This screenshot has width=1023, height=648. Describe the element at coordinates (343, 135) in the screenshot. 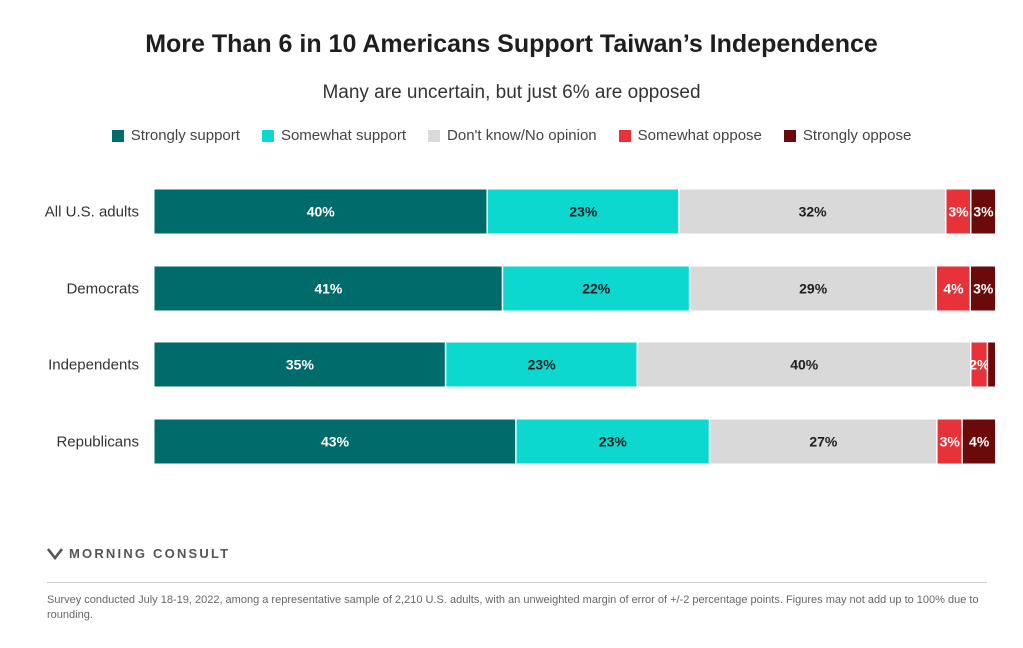

I see `legend-label: Somewhat support` at that location.